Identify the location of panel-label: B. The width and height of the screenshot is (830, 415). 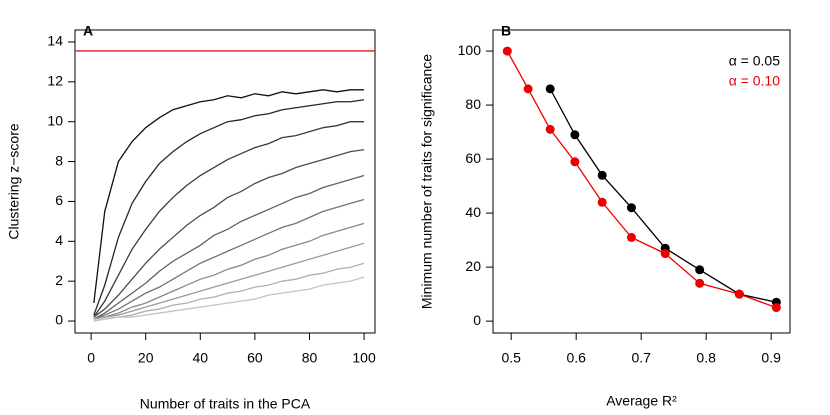
(506, 31).